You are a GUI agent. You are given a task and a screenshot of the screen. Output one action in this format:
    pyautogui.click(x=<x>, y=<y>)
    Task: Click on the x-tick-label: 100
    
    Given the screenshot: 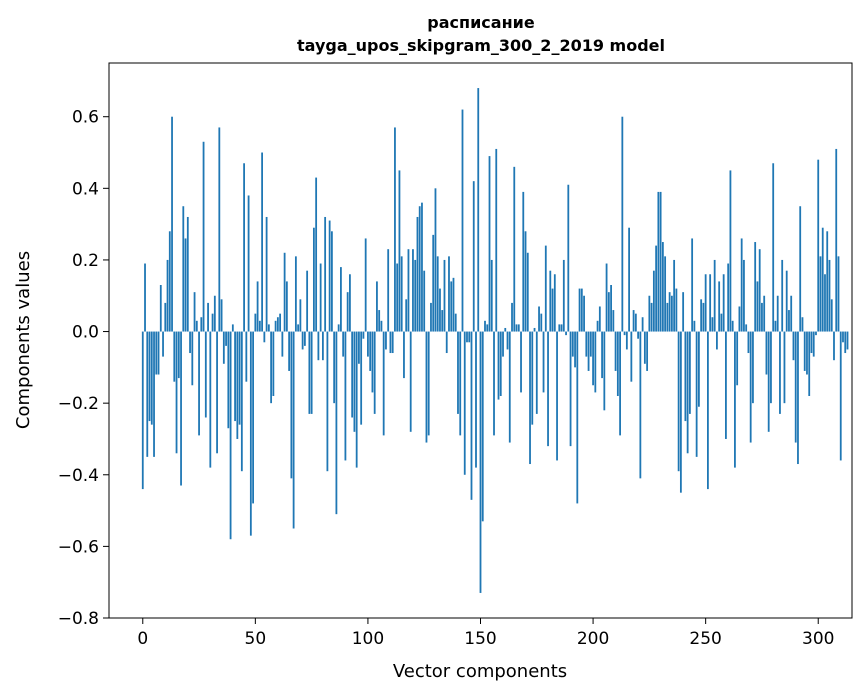 What is the action you would take?
    pyautogui.click(x=368, y=639)
    